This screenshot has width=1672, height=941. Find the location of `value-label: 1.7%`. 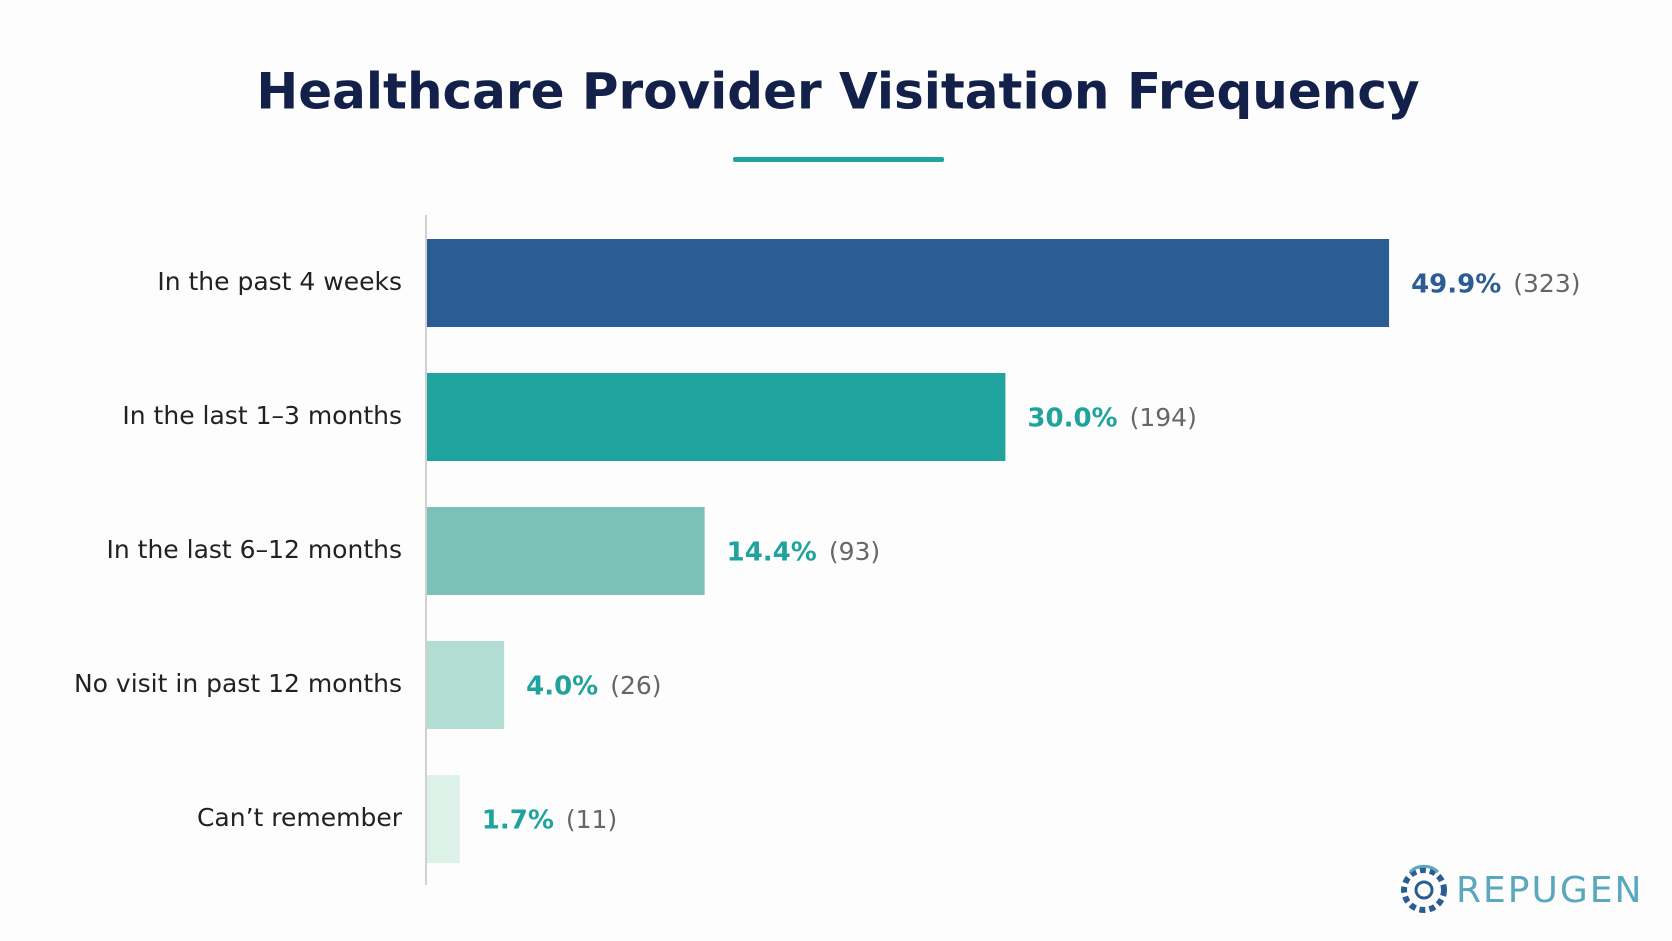

value-label: 1.7% is located at coordinates (518, 821).